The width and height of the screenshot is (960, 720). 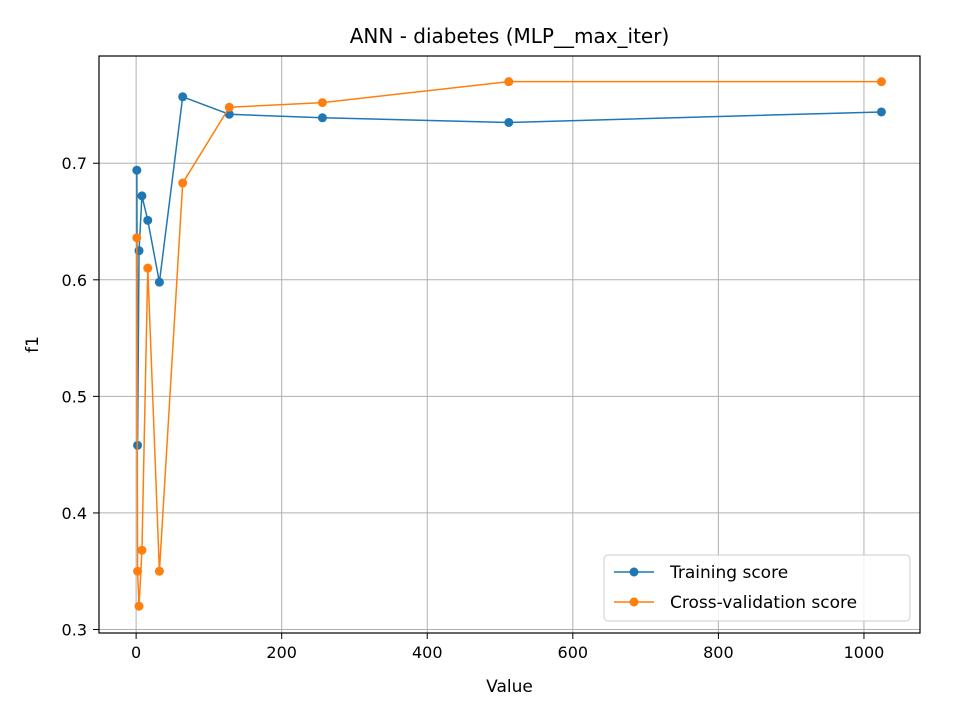 What do you see at coordinates (509, 687) in the screenshot?
I see `x-axis-title: Value` at bounding box center [509, 687].